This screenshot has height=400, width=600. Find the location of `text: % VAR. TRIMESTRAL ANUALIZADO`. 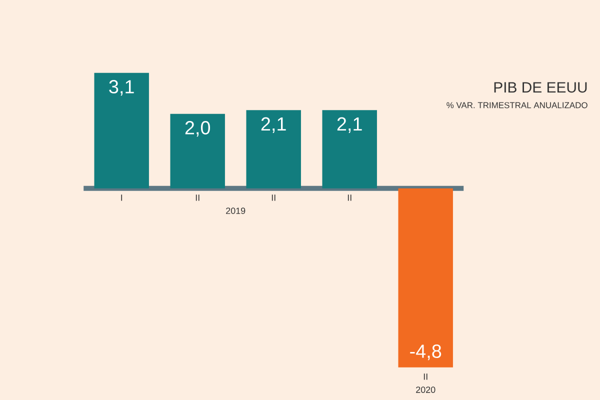

text: % VAR. TRIMESTRAL ANUALIZADO is located at coordinates (517, 105).